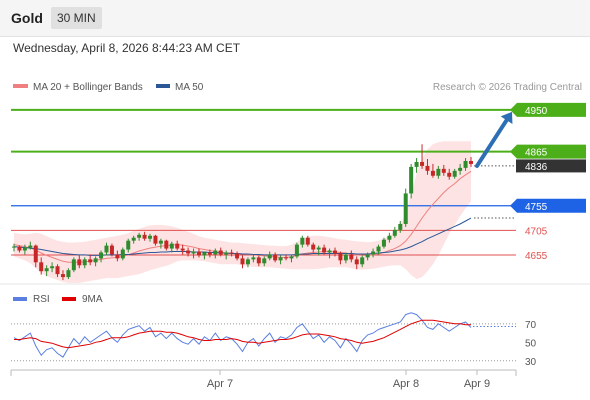  What do you see at coordinates (536, 153) in the screenshot?
I see `resistance-1-label: 4865` at bounding box center [536, 153].